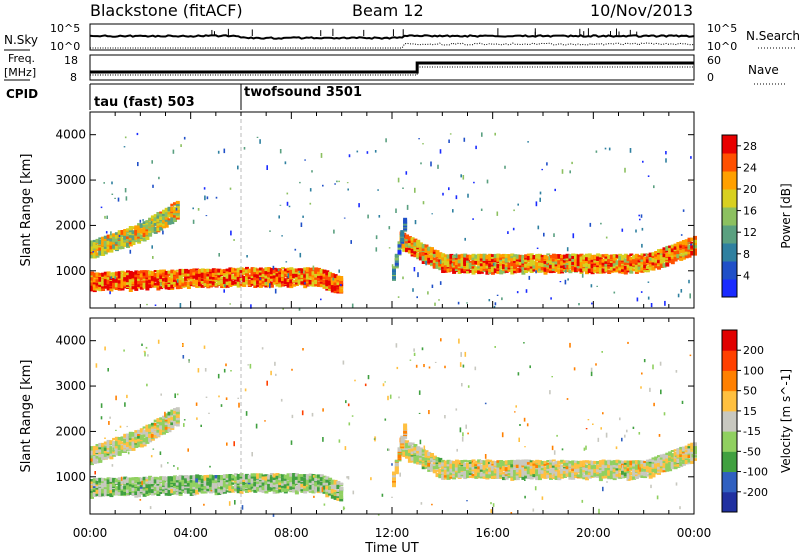  Describe the element at coordinates (26, 210) in the screenshot. I see `power-ylabel: Slant Range [km]` at that location.